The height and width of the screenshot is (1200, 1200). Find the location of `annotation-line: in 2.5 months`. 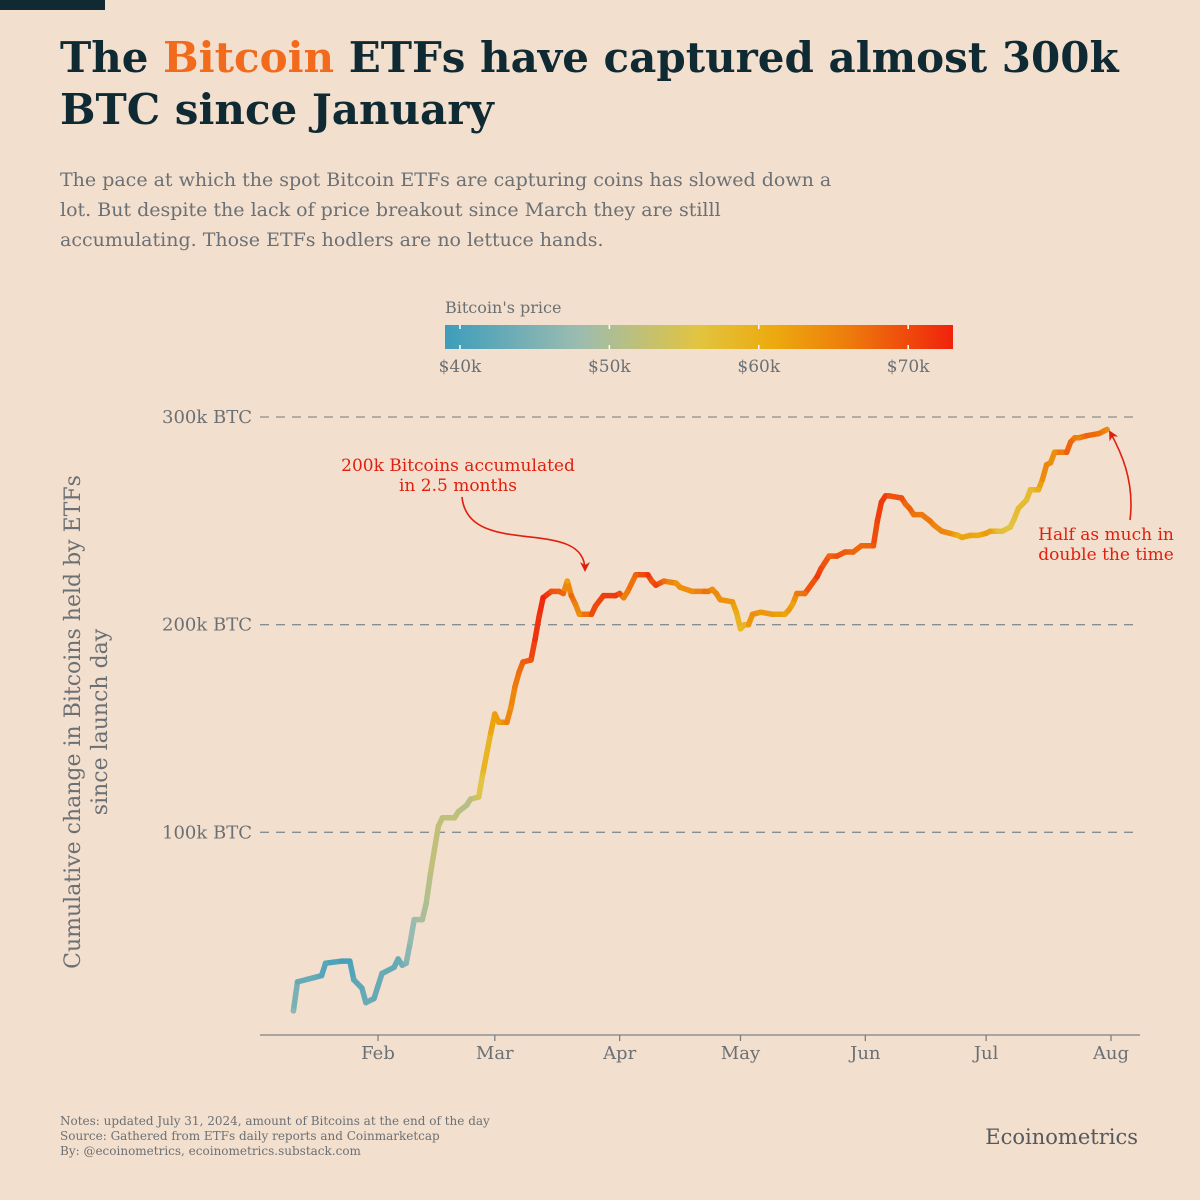

annotation-line: in 2.5 months is located at coordinates (458, 486).